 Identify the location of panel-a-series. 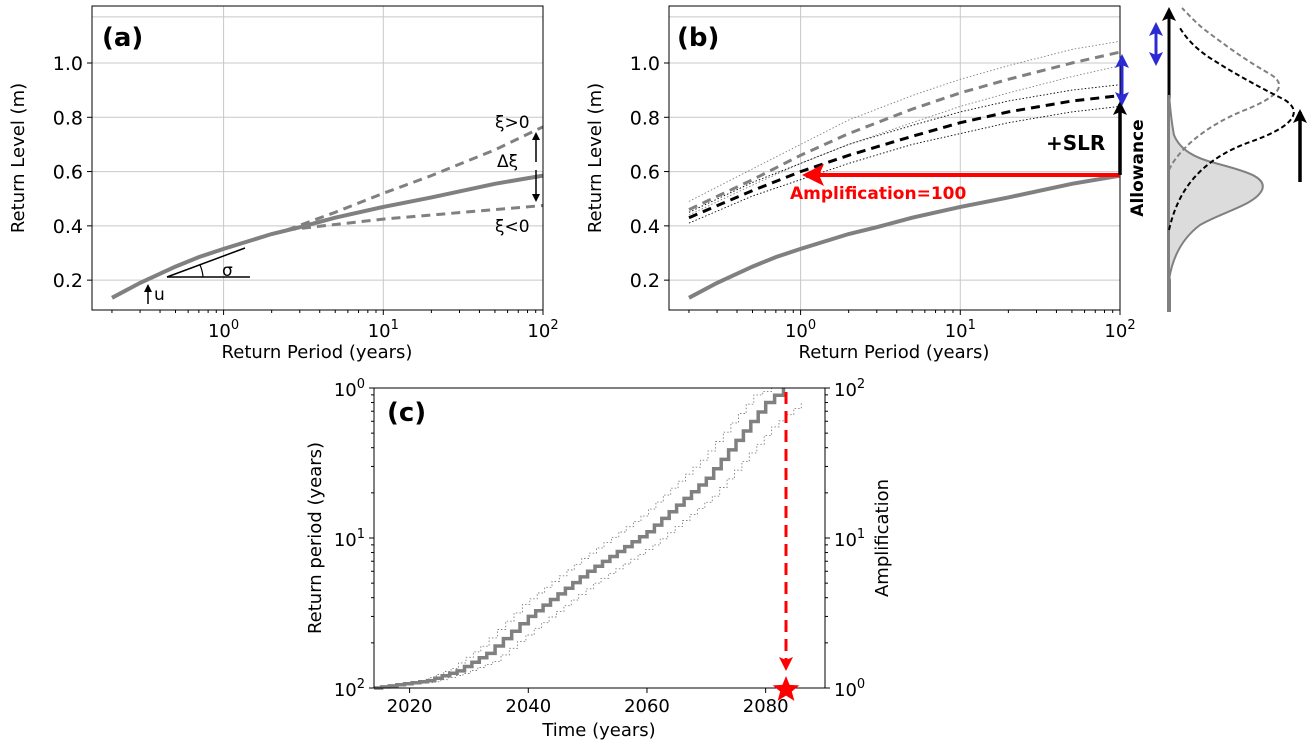
(327, 212).